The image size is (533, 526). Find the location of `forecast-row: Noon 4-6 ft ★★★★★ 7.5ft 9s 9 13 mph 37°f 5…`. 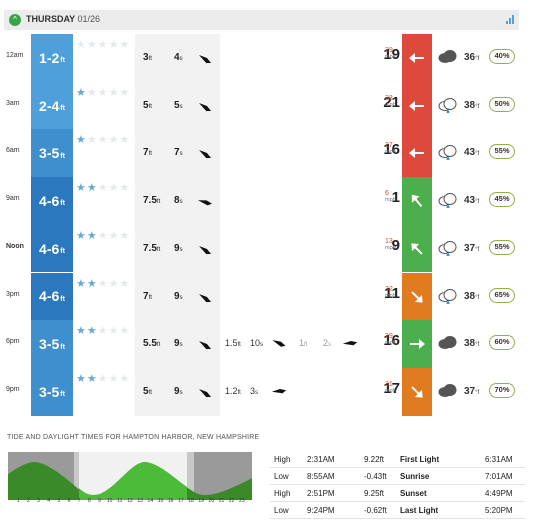

forecast-row: Noon 4-6 ft ★★★★★ 7.5ft 9s 9 13 mph 37°f 5… is located at coordinates (266, 248).